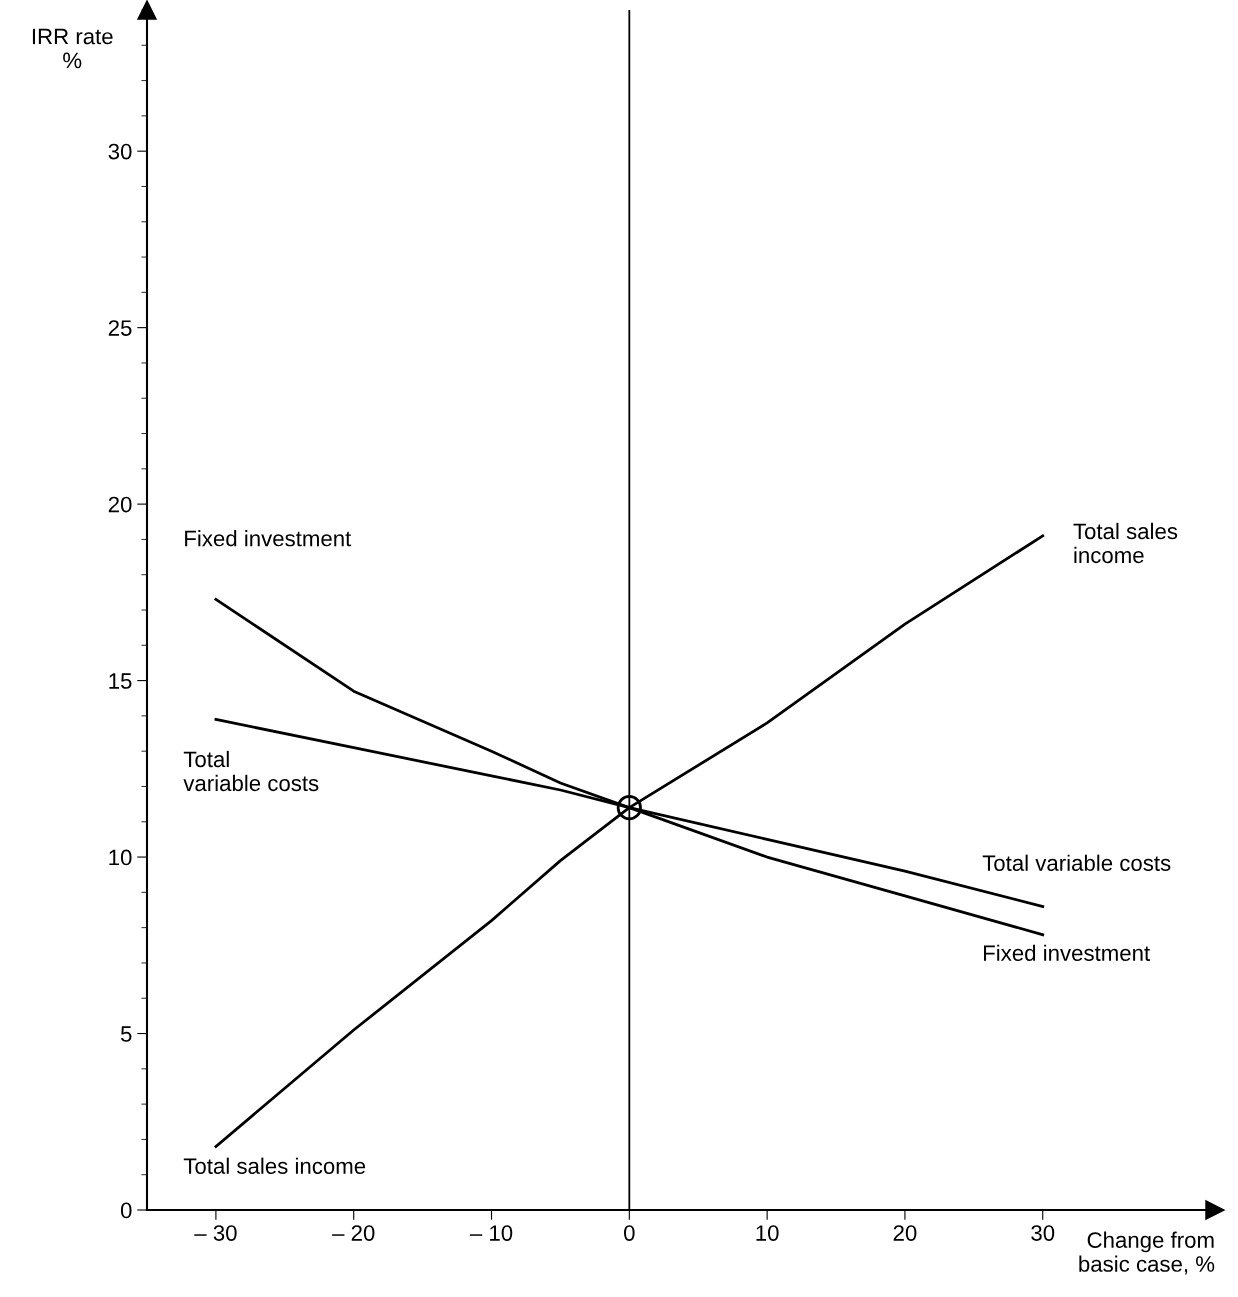 The height and width of the screenshot is (1297, 1238). I want to click on x-tick-label: – 10, so click(491, 1233).